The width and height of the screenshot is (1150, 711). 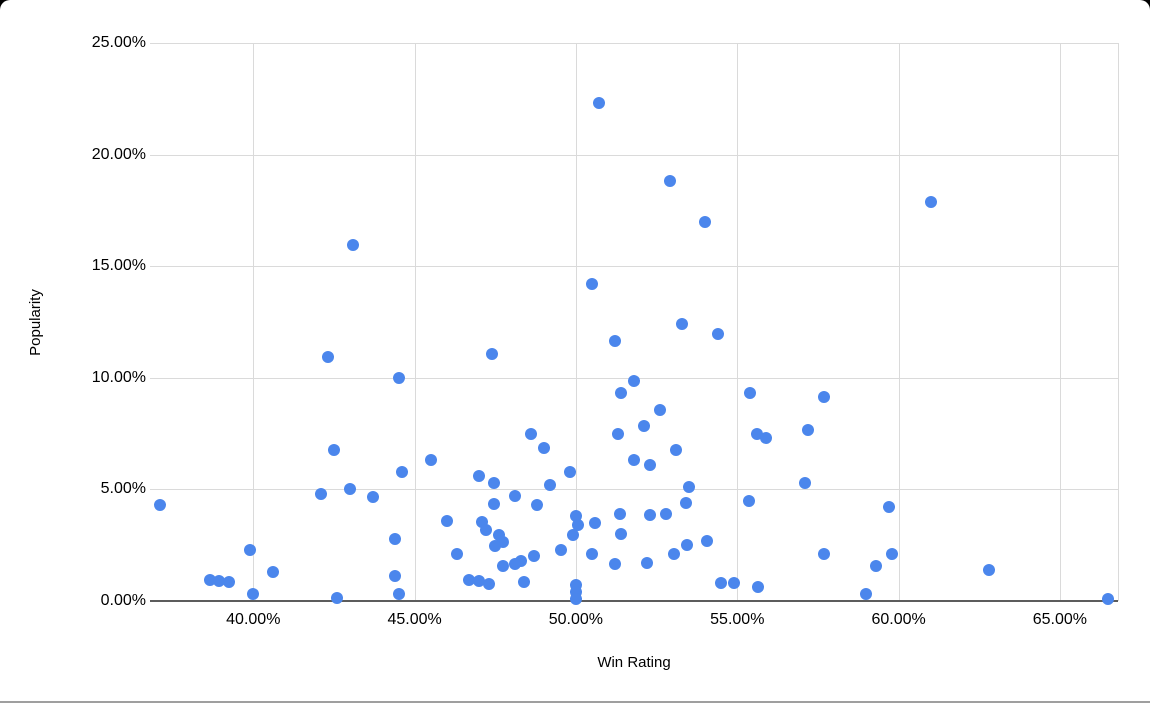 What do you see at coordinates (118, 377) in the screenshot?
I see `y-tick-label: 10.00%` at bounding box center [118, 377].